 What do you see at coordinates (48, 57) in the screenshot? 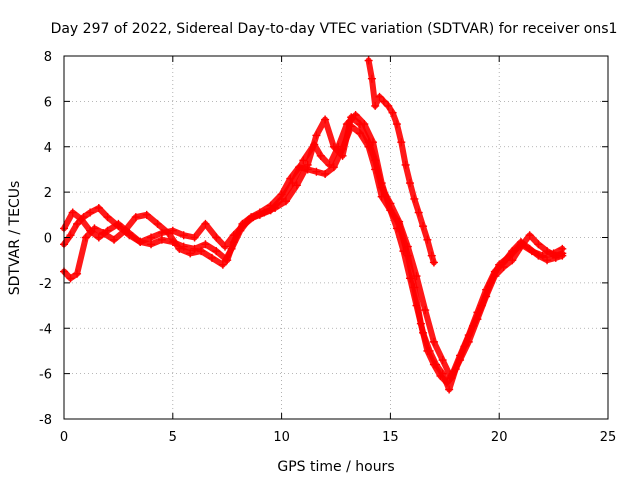
I see `y-tick-label: 8` at bounding box center [48, 57].